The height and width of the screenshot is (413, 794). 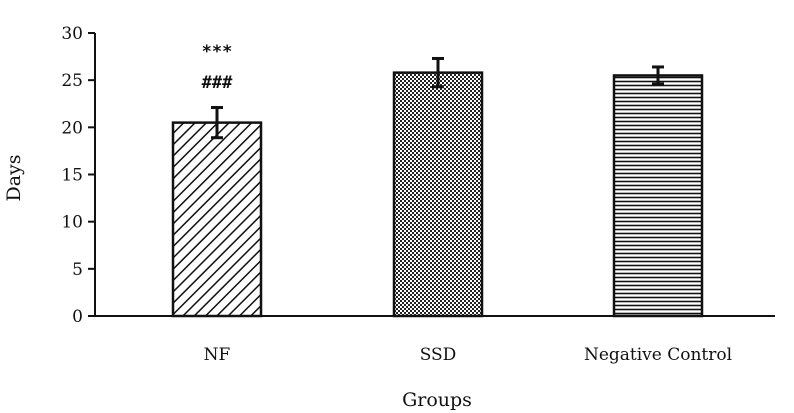 What do you see at coordinates (468, 355) in the screenshot?
I see `category-labels: NF SSD Negative Control` at bounding box center [468, 355].